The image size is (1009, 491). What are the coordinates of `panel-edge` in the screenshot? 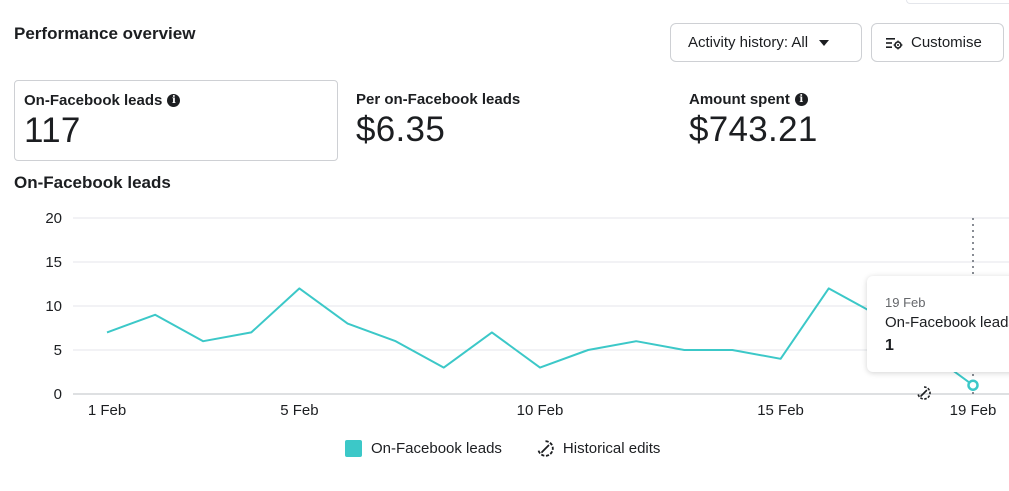 It's located at (957, 2).